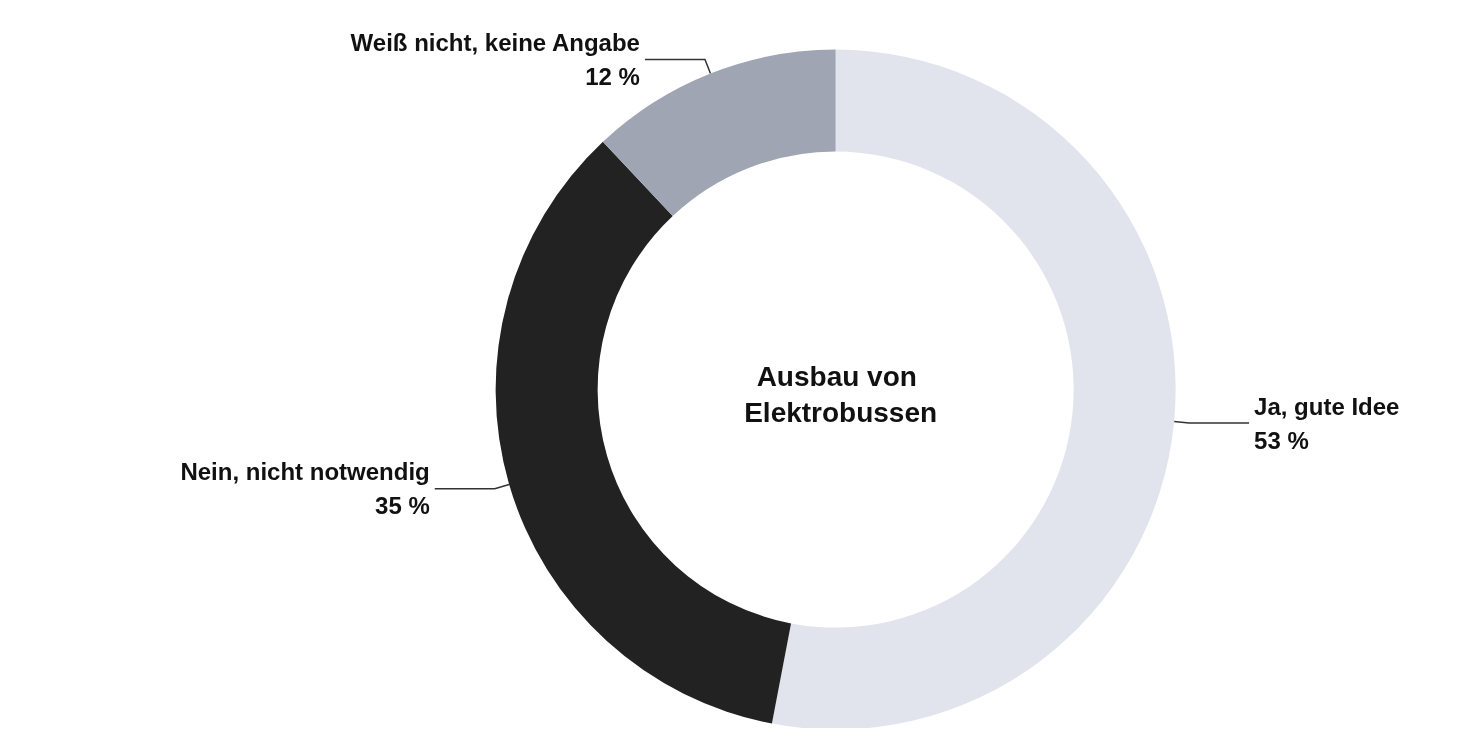 The image size is (1468, 736). I want to click on data-label: 12 %, so click(612, 77).